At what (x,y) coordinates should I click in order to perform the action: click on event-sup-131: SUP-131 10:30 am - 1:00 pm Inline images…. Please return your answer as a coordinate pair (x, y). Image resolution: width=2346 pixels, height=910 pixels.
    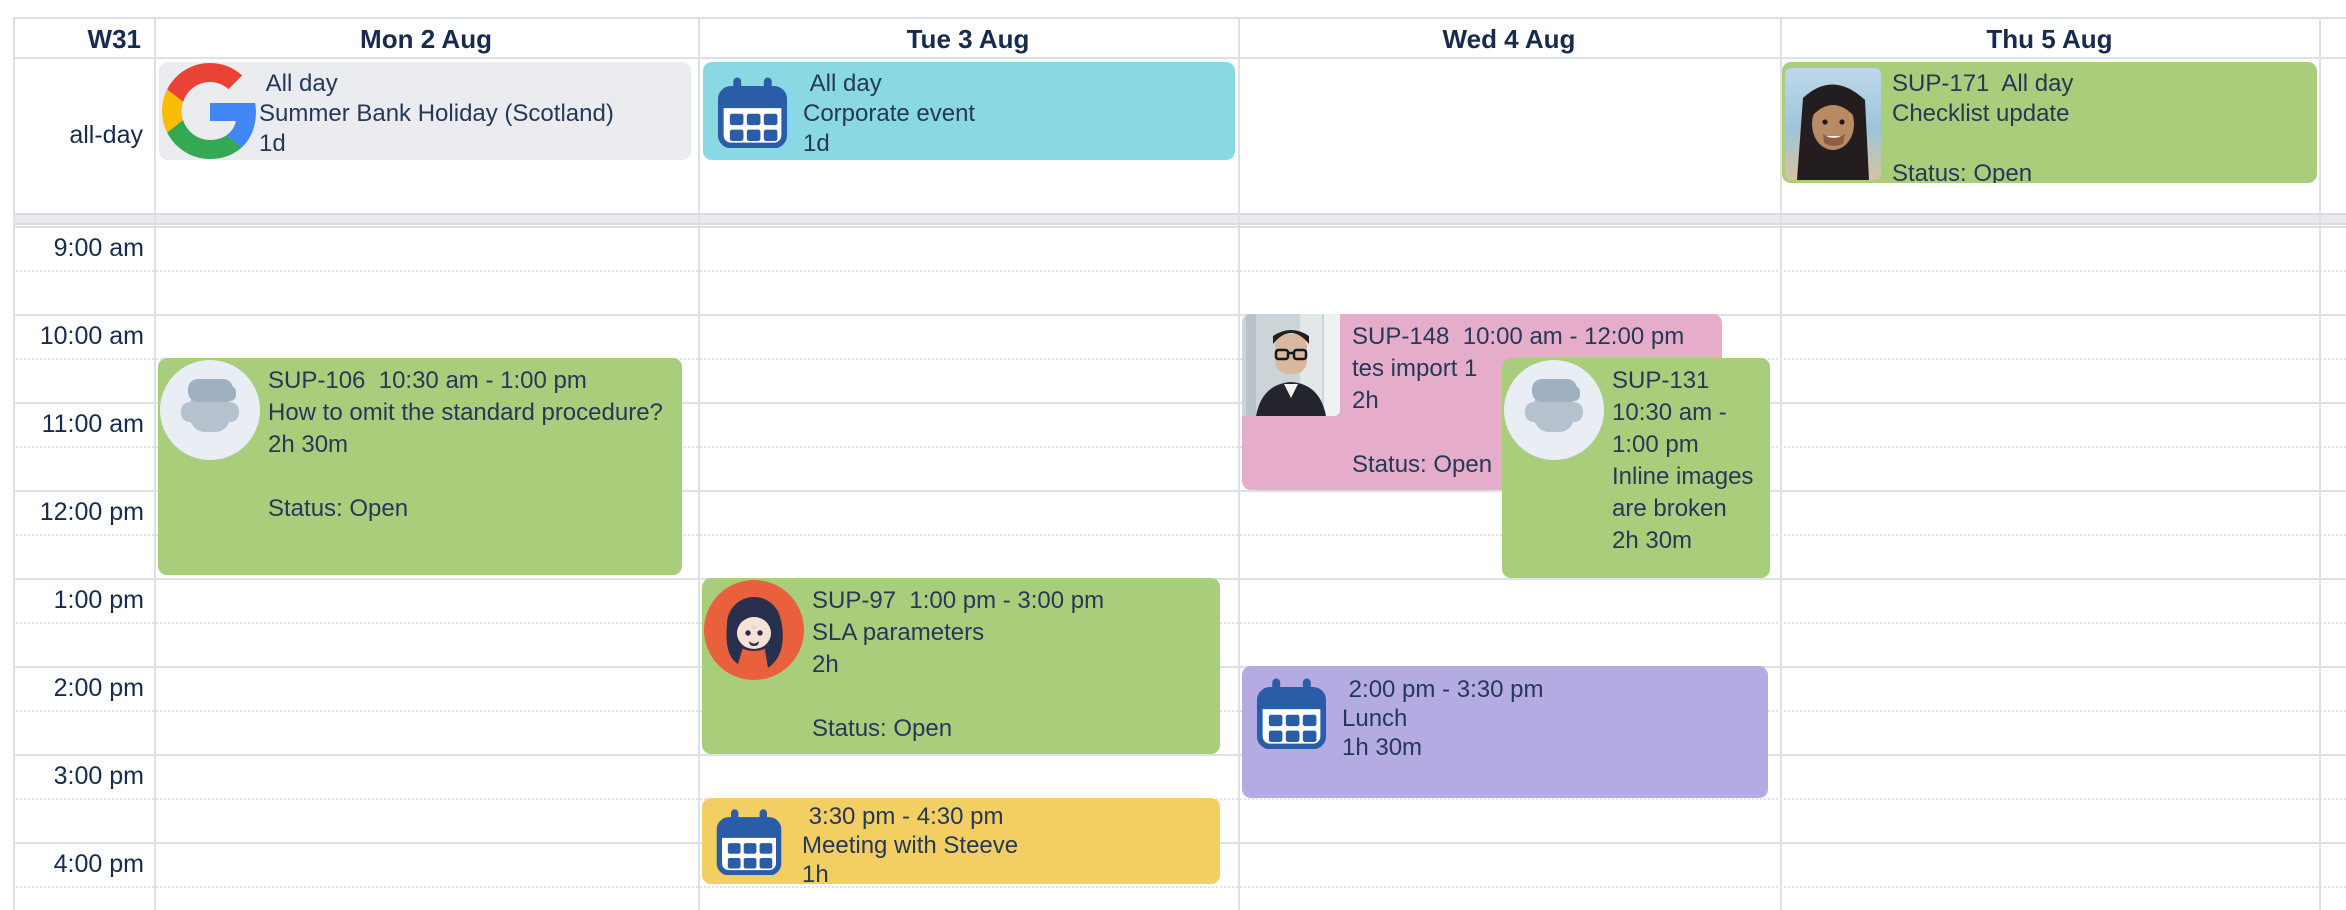
    Looking at the image, I should click on (1636, 468).